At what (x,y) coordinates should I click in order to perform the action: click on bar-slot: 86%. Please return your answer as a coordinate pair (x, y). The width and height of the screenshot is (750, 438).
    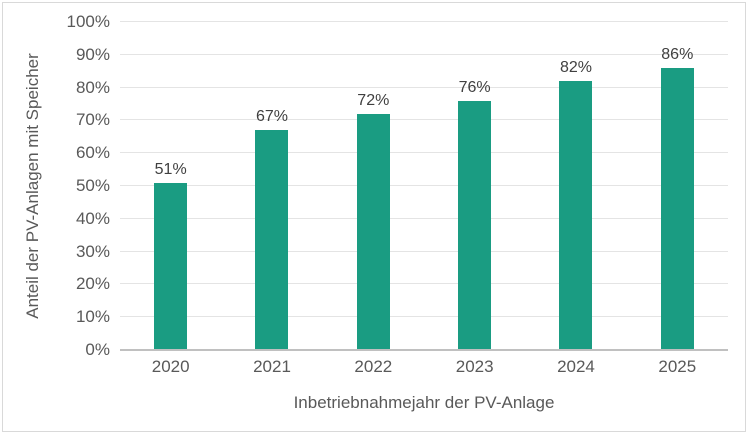
    Looking at the image, I should click on (677, 186).